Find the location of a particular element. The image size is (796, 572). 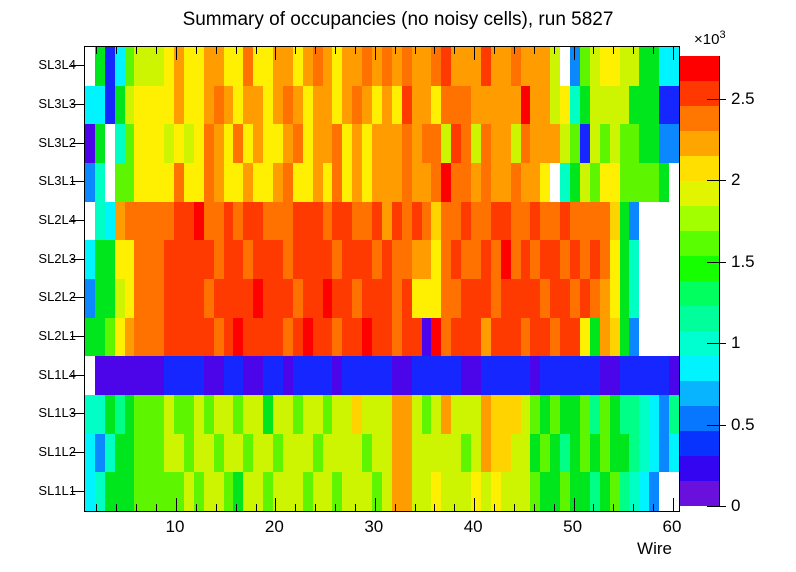

heatmap-cell-SL2L4-w7 is located at coordinates (149, 221).